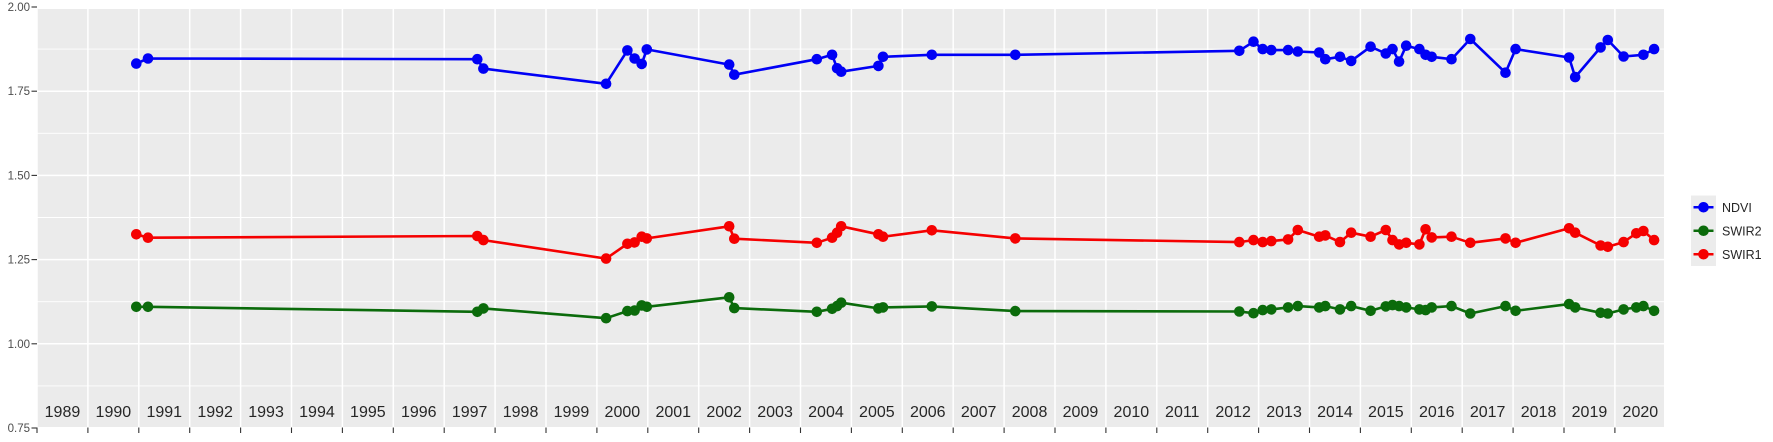 The image size is (1773, 442). Describe the element at coordinates (1182, 412) in the screenshot. I see `x-tick-label: 2011` at that location.